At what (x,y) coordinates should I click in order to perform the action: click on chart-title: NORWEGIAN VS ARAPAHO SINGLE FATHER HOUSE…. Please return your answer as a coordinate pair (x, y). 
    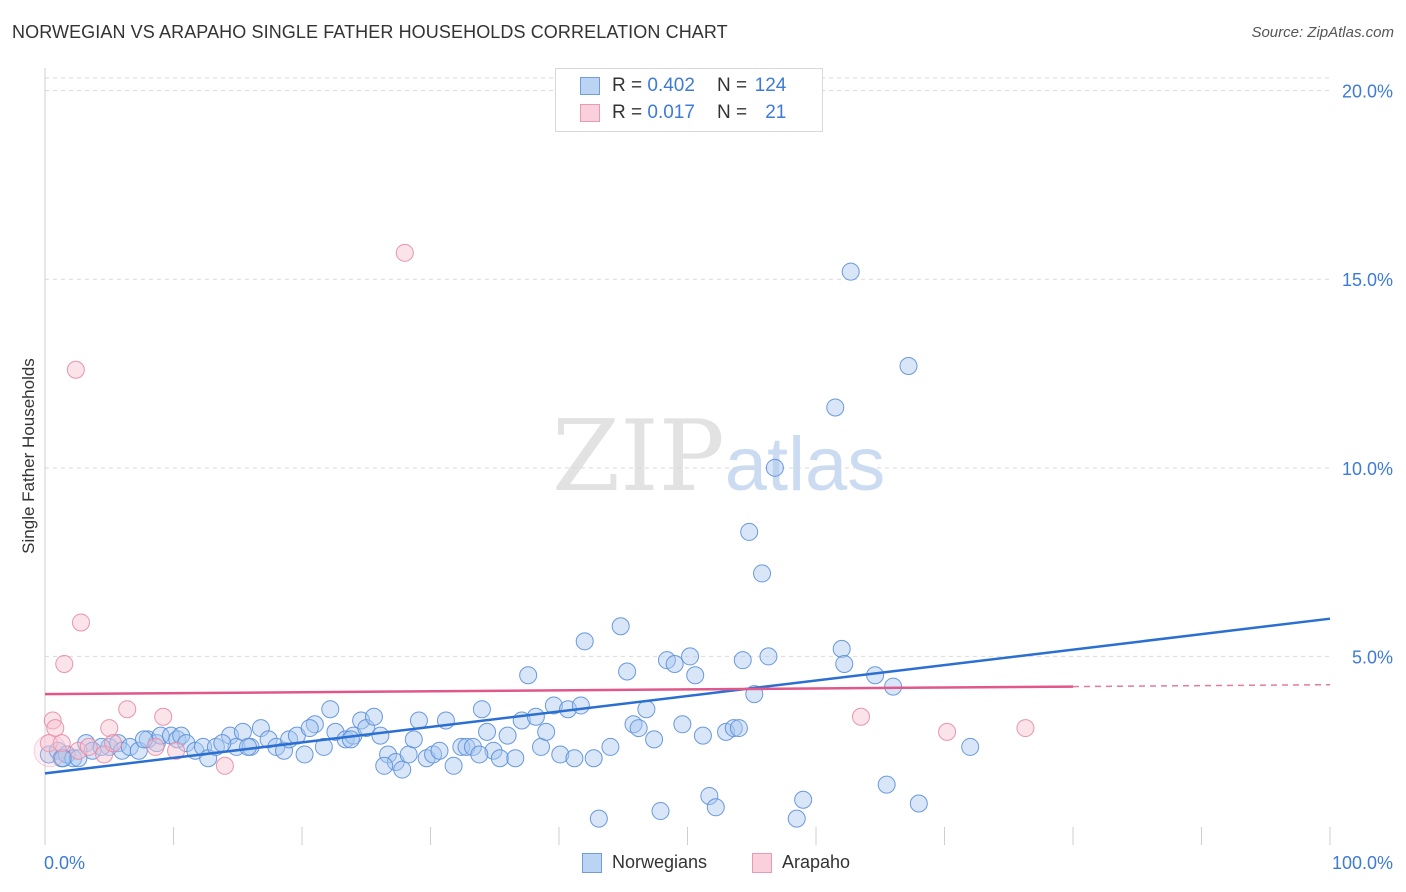
    Looking at the image, I should click on (370, 32).